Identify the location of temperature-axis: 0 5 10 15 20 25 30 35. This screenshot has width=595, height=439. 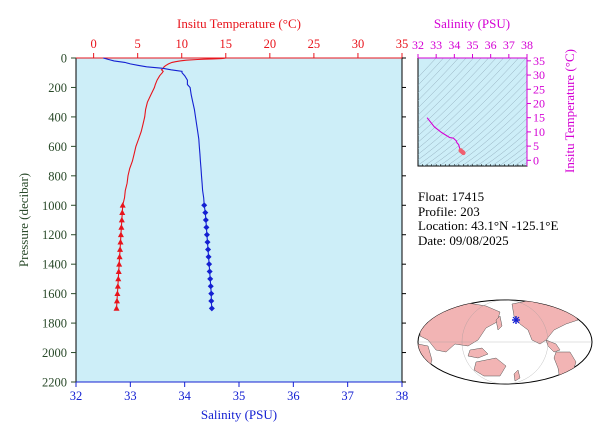
(242, 48).